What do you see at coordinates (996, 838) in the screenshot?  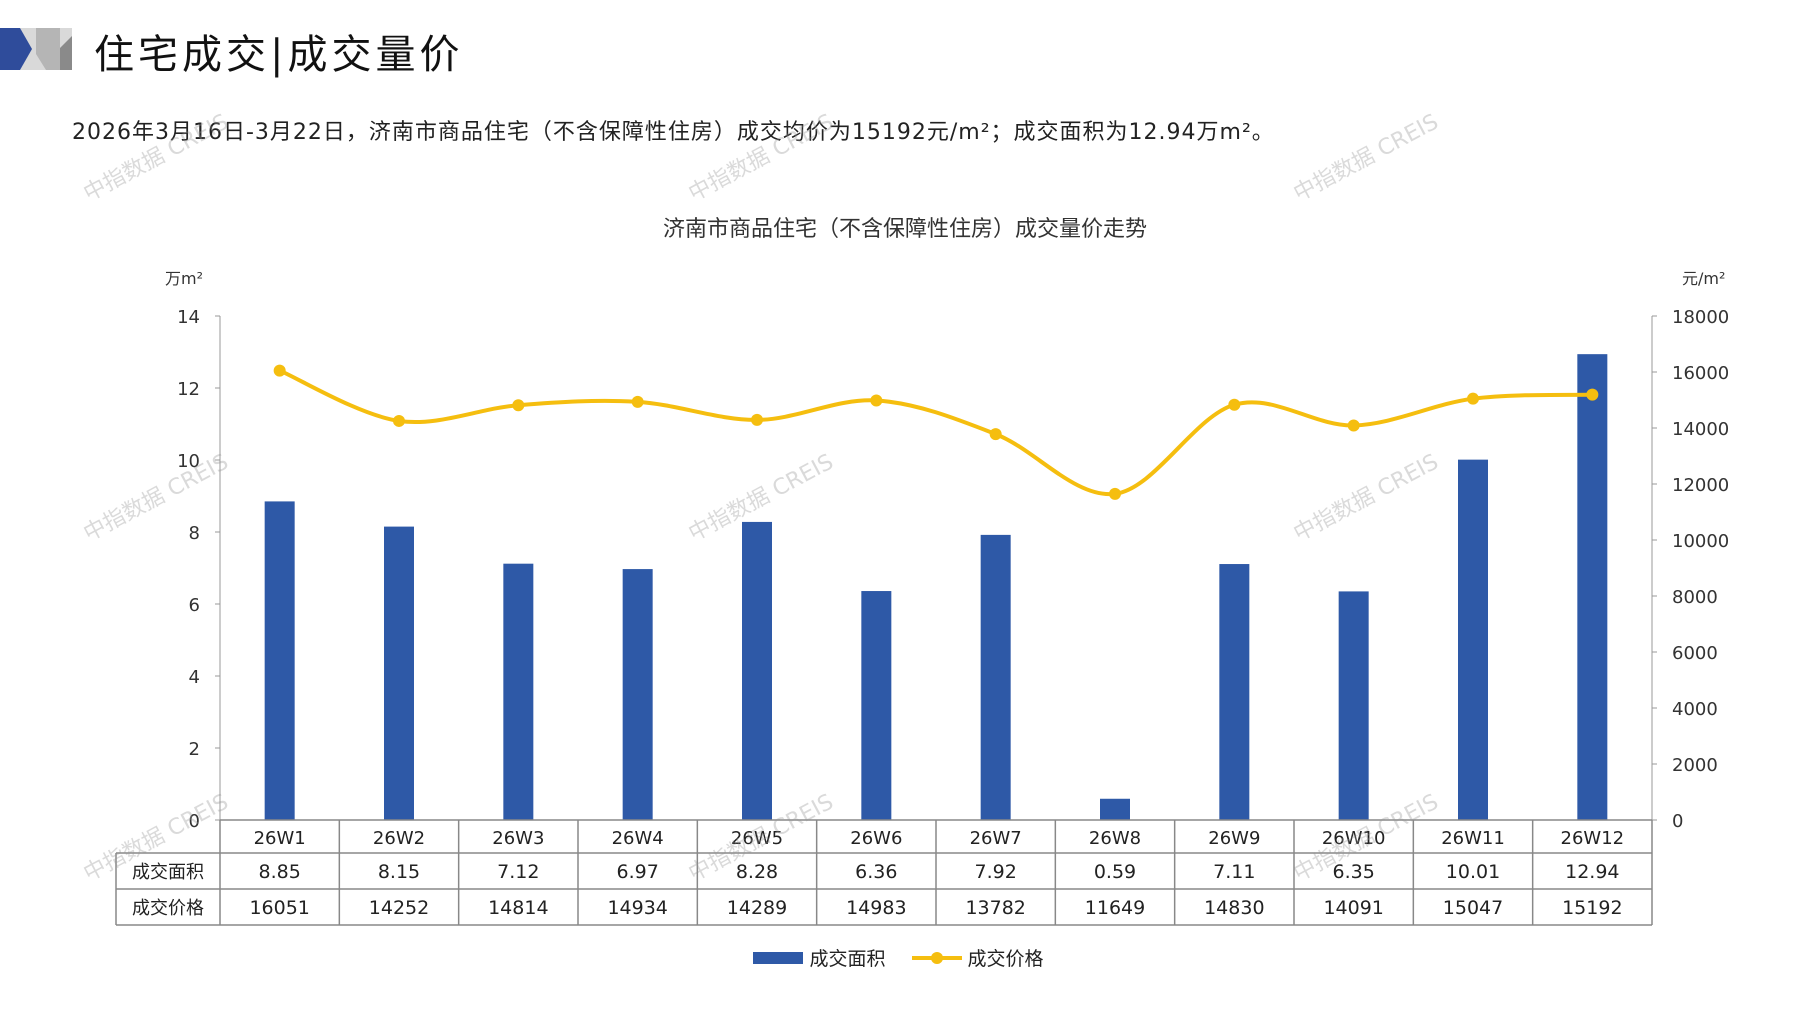 I see `category-label: 26W7` at bounding box center [996, 838].